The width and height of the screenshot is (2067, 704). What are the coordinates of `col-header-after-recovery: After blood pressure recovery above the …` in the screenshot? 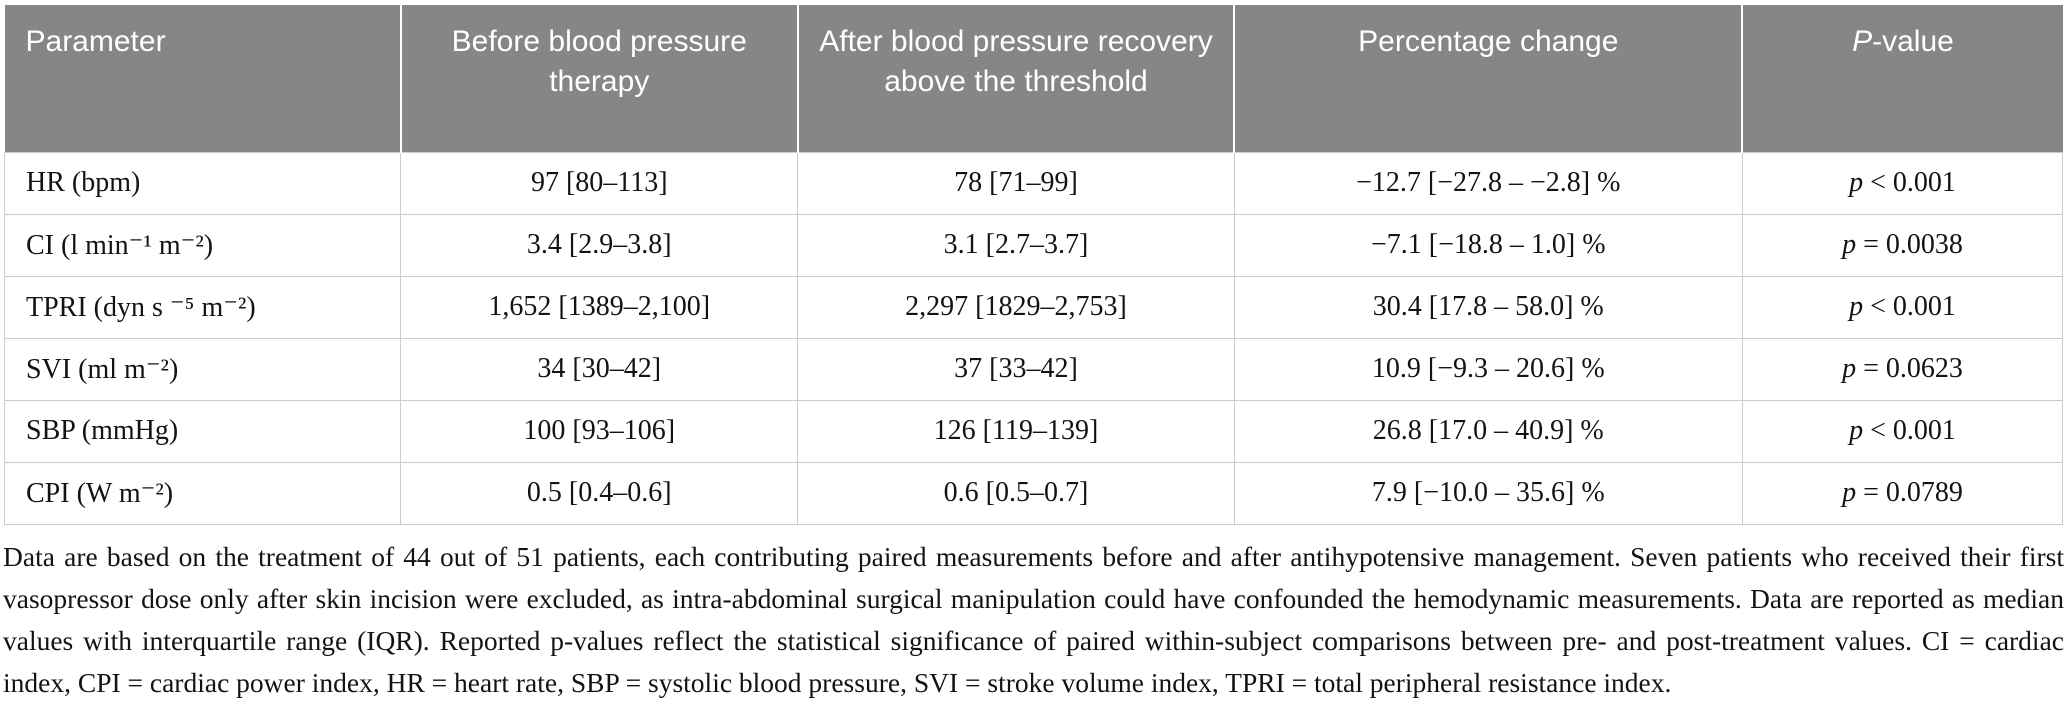 It's located at (1015, 78).